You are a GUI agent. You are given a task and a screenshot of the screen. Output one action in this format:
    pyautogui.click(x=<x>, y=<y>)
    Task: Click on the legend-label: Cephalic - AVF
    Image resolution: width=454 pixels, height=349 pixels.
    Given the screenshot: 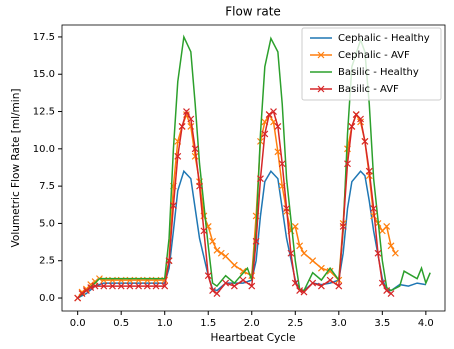 What is the action you would take?
    pyautogui.click(x=374, y=55)
    